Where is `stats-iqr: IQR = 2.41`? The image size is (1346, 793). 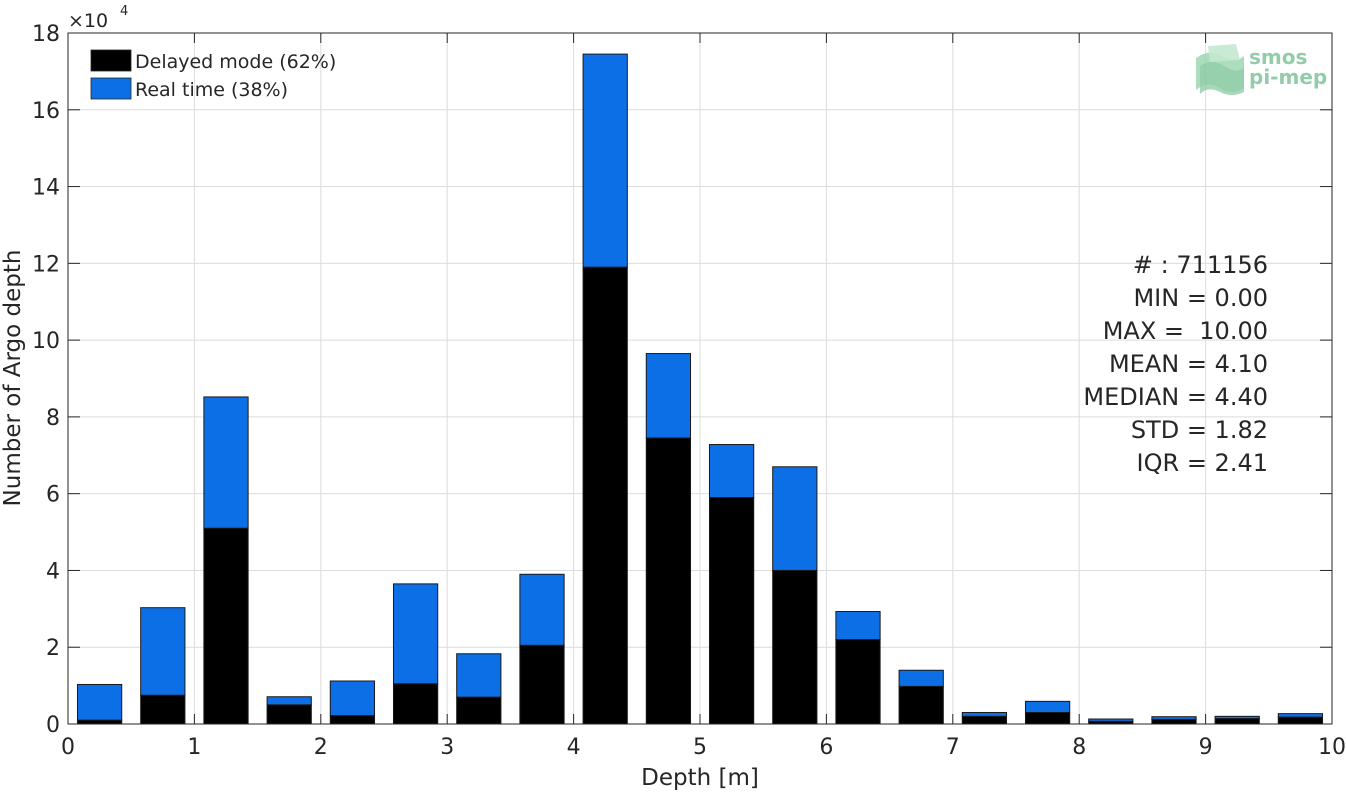 stats-iqr: IQR = 2.41 is located at coordinates (1202, 463).